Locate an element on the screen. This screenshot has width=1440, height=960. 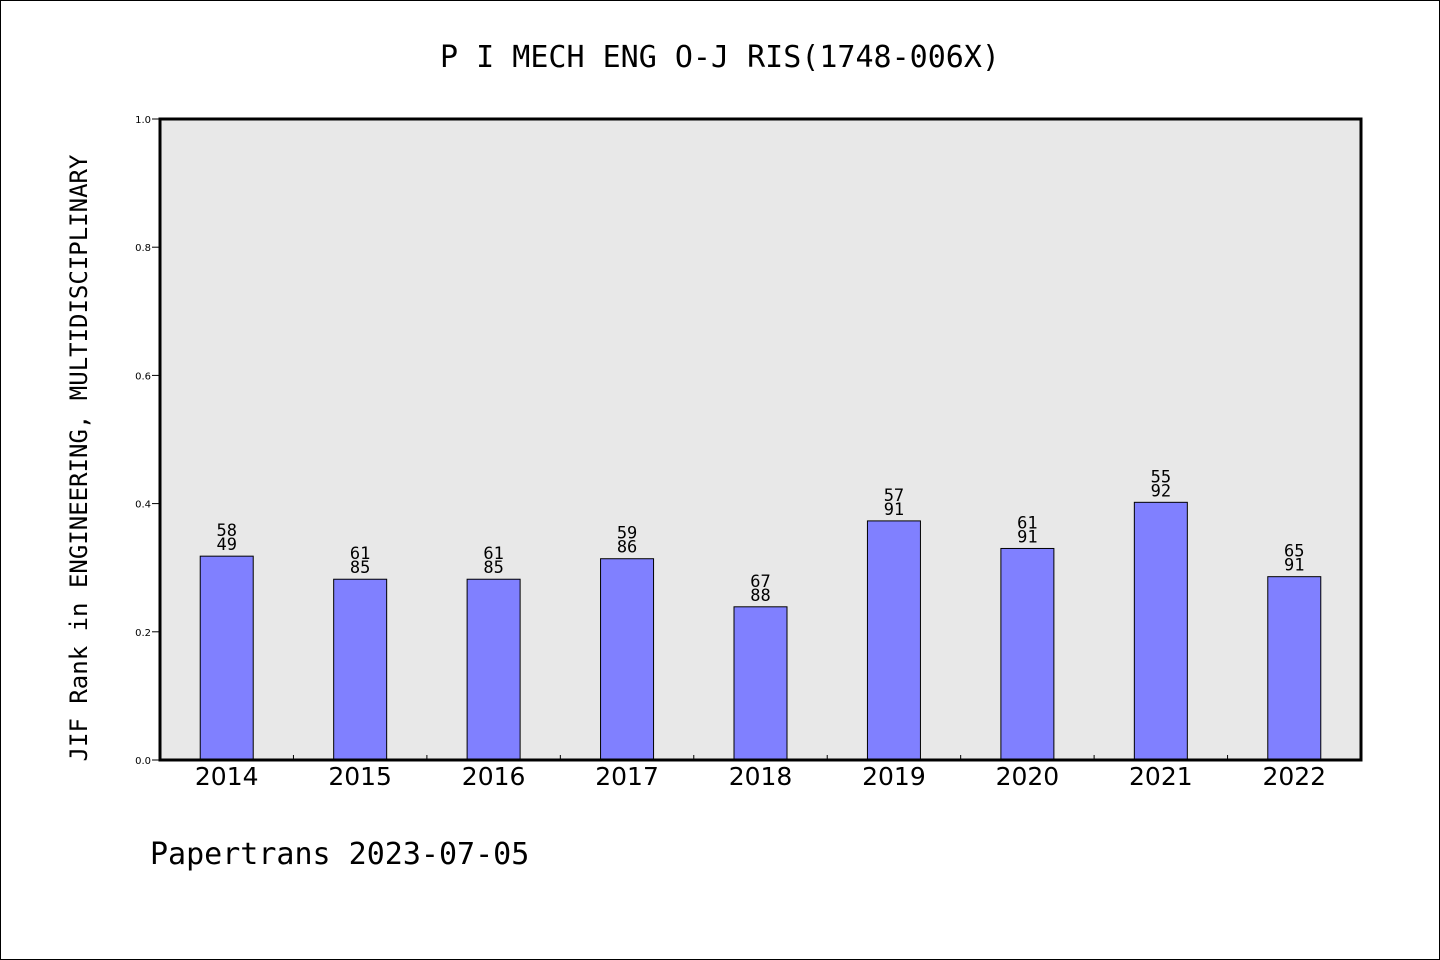
bar-label-rank-2015: 61 is located at coordinates (360, 554).